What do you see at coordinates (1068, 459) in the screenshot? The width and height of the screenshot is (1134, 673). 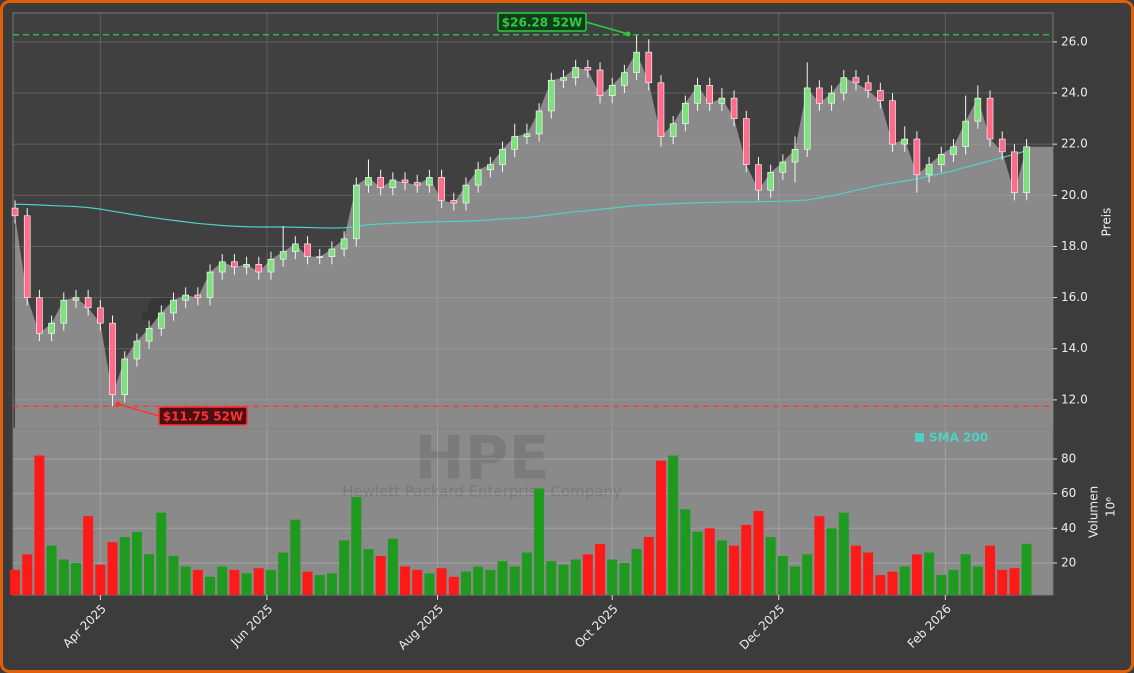 I see `y-tick-label: 80` at bounding box center [1068, 459].